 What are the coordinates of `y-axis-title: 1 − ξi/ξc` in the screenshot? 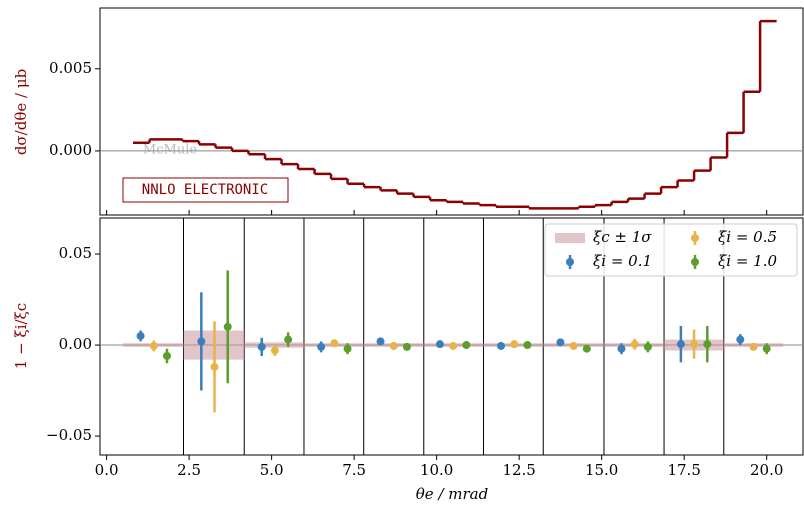 It's located at (21, 336).